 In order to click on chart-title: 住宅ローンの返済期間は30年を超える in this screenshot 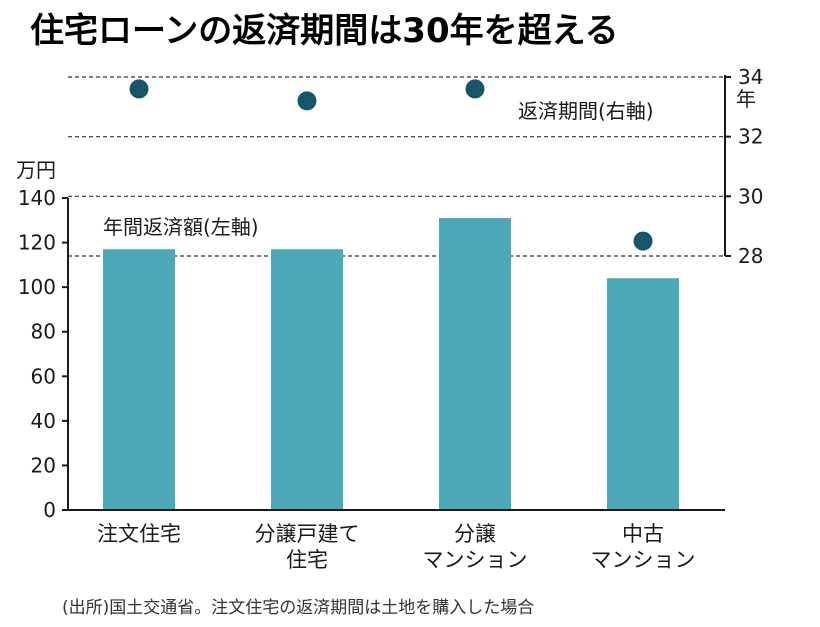, I will do `click(324, 31)`.